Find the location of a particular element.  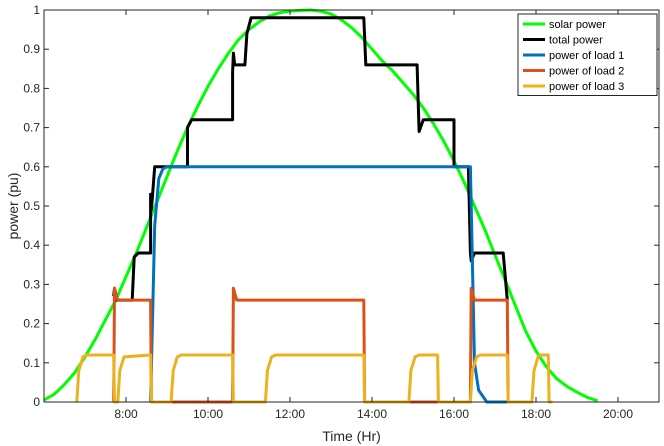

legend-label: solar power is located at coordinates (577, 25).